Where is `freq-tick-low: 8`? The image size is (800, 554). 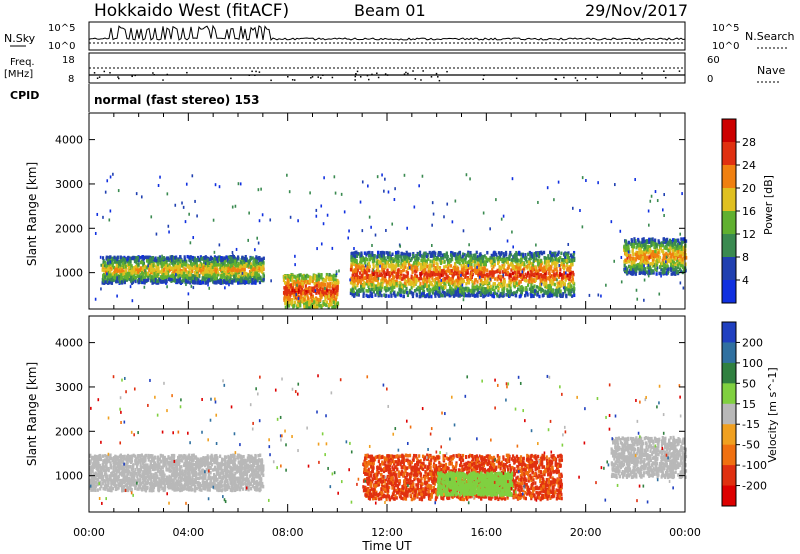
freq-tick-low: 8 is located at coordinates (71, 79).